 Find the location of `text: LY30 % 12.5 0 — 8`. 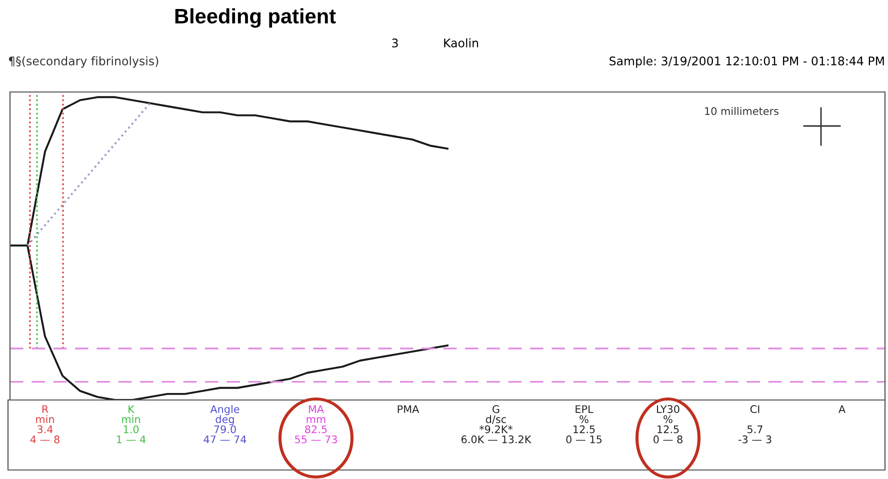

text: LY30 % 12.5 0 — 8 is located at coordinates (668, 424).